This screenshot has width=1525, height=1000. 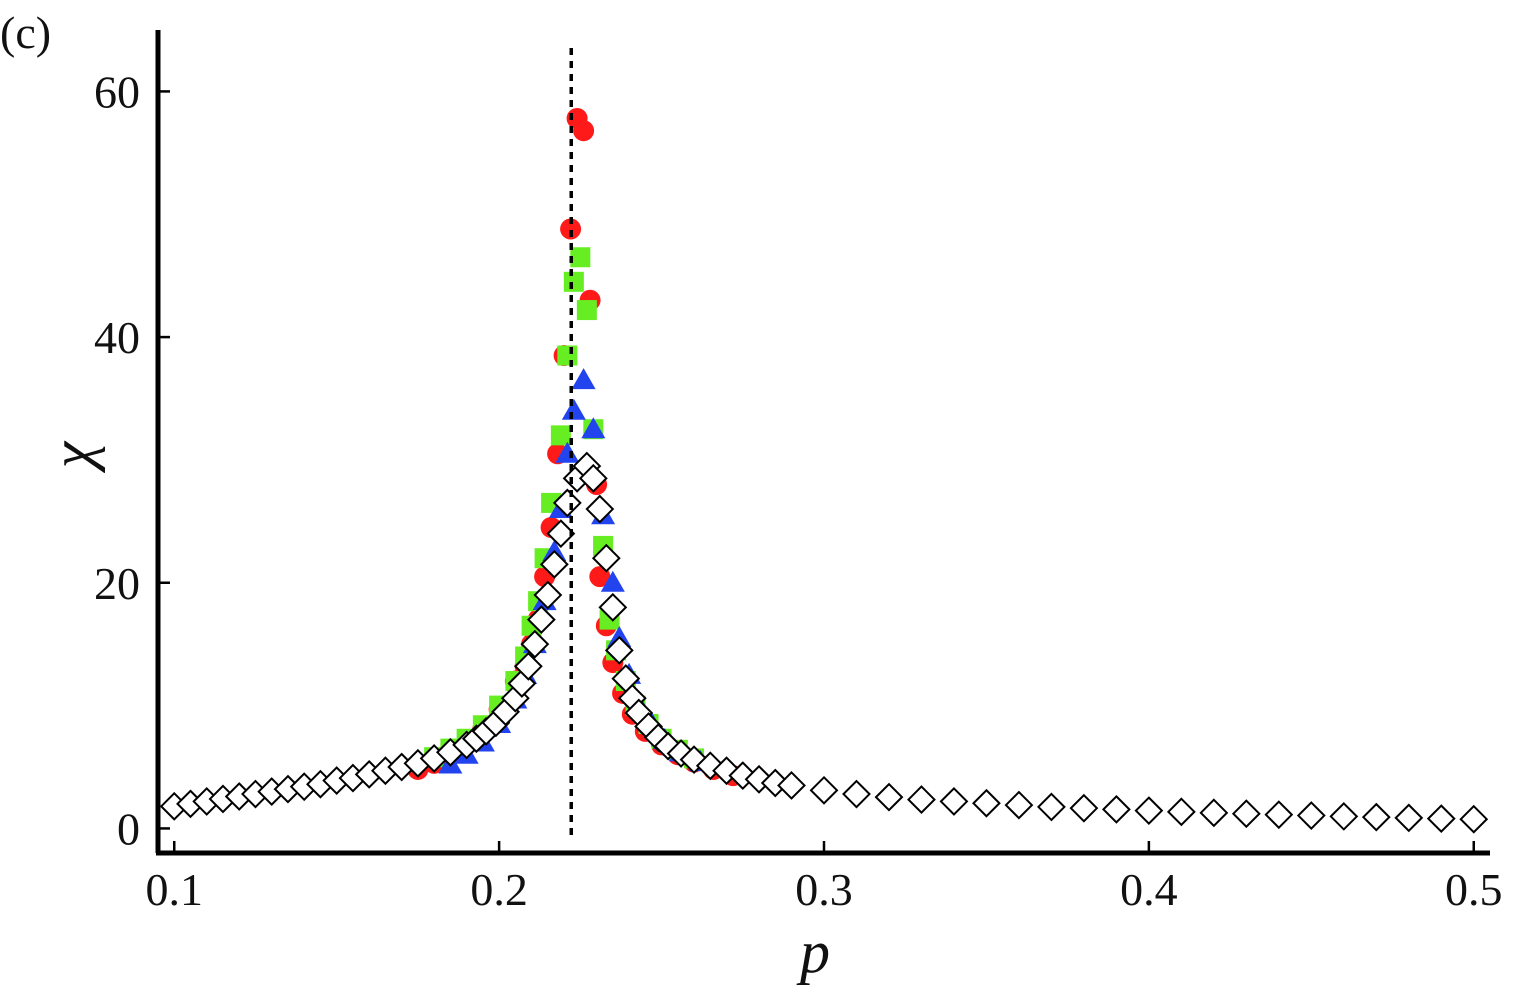 What do you see at coordinates (1474, 889) in the screenshot?
I see `x-tick-label: 0.5` at bounding box center [1474, 889].